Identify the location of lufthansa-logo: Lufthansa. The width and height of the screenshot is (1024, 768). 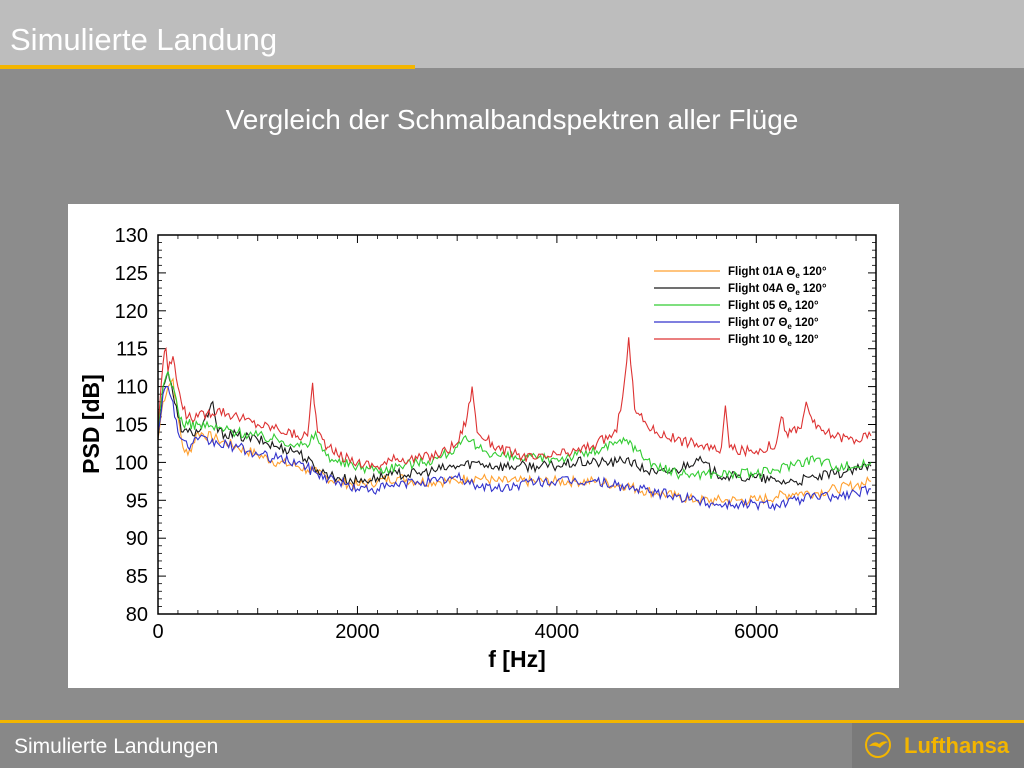
(938, 745).